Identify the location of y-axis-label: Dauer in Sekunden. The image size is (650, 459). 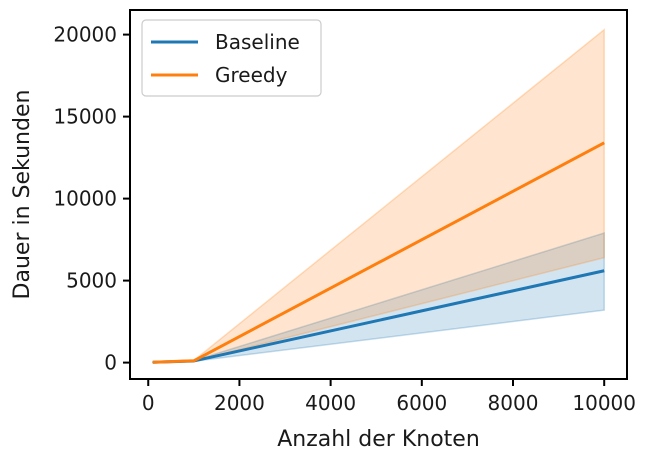
(22, 195).